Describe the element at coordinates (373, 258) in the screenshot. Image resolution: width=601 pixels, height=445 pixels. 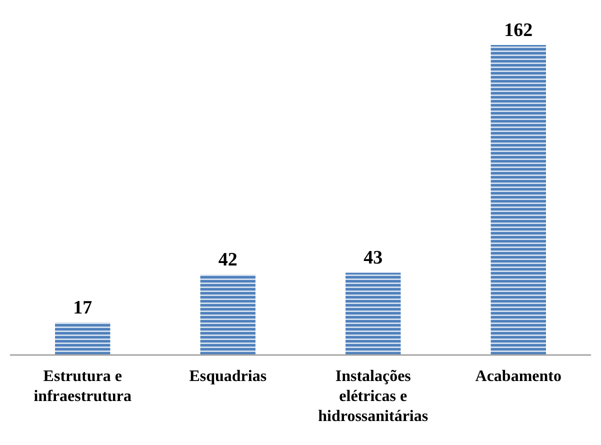
I see `data-label: 43` at that location.